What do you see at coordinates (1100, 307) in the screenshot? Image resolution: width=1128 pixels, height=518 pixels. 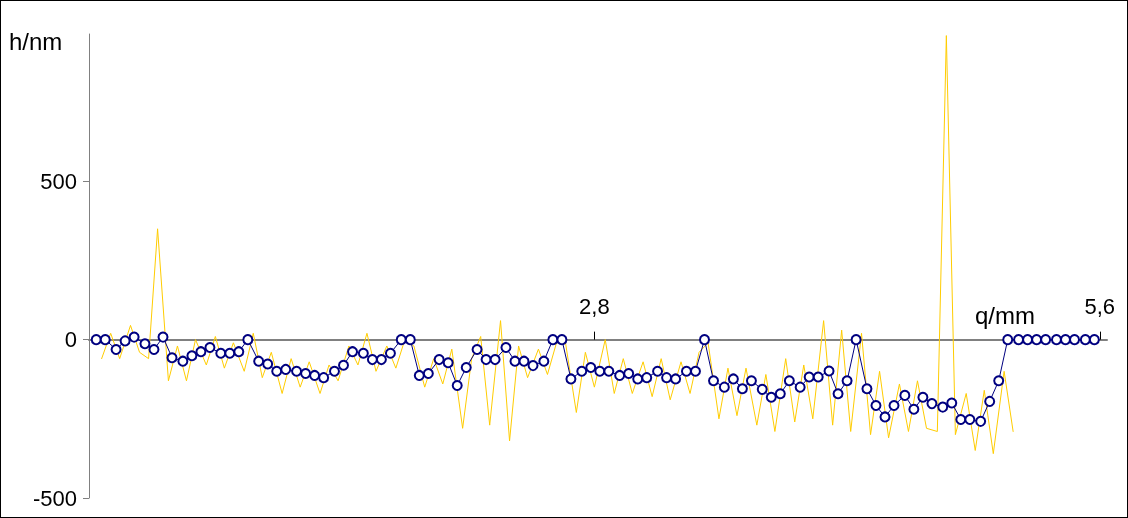 I see `x-tick-label: 5,6` at bounding box center [1100, 307].